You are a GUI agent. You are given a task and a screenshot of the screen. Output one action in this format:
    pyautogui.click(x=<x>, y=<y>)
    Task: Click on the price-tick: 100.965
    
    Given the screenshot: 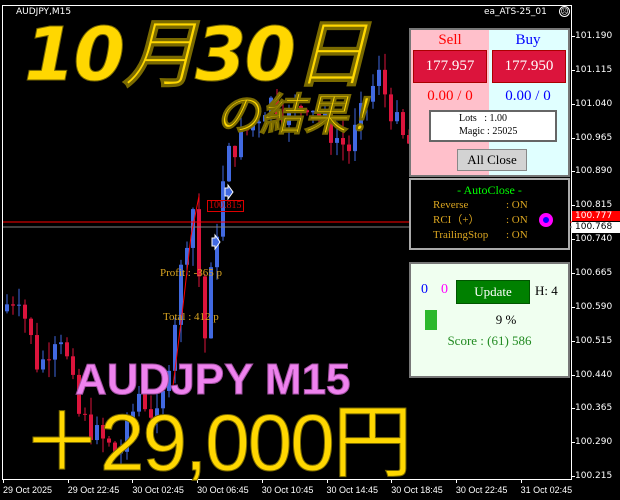 What is the action you would take?
    pyautogui.click(x=594, y=137)
    